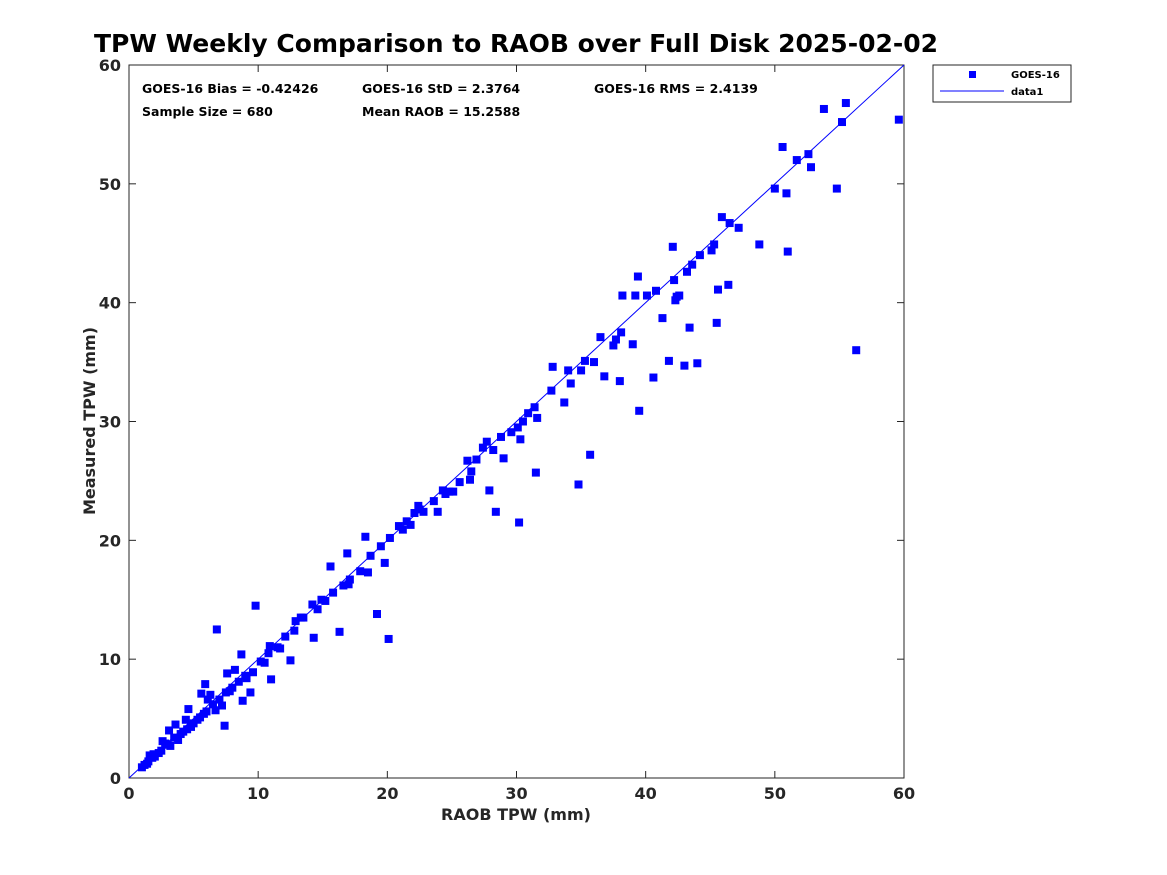  What do you see at coordinates (207, 111) in the screenshot?
I see `stat-sample-size: Sample Size = 680` at bounding box center [207, 111].